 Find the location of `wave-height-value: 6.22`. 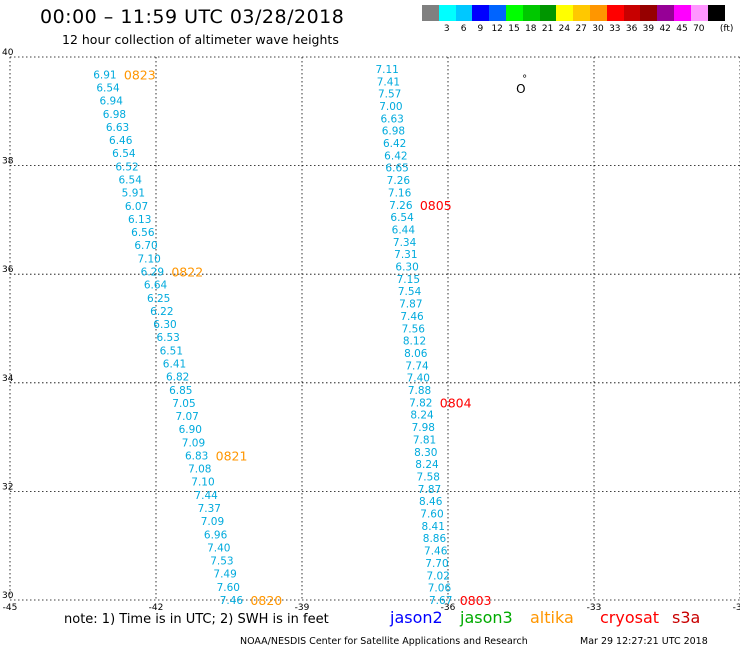

wave-height-value: 6.22 is located at coordinates (161, 312).